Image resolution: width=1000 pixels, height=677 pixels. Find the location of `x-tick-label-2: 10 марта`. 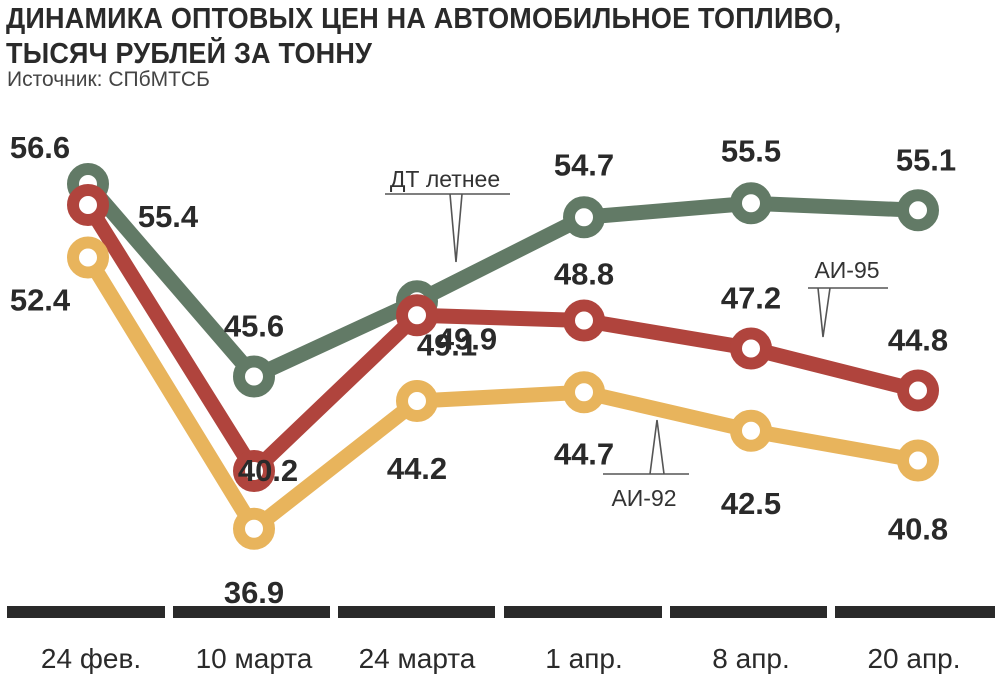

x-tick-label-2: 10 марта is located at coordinates (254, 658).